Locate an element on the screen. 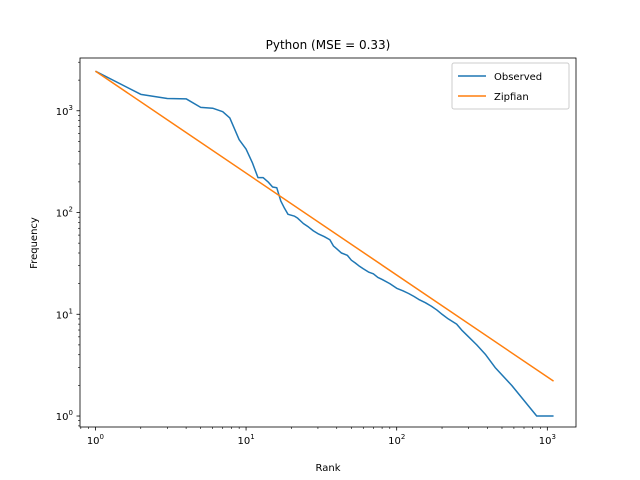  legend: Observed Zipfian is located at coordinates (510, 86).